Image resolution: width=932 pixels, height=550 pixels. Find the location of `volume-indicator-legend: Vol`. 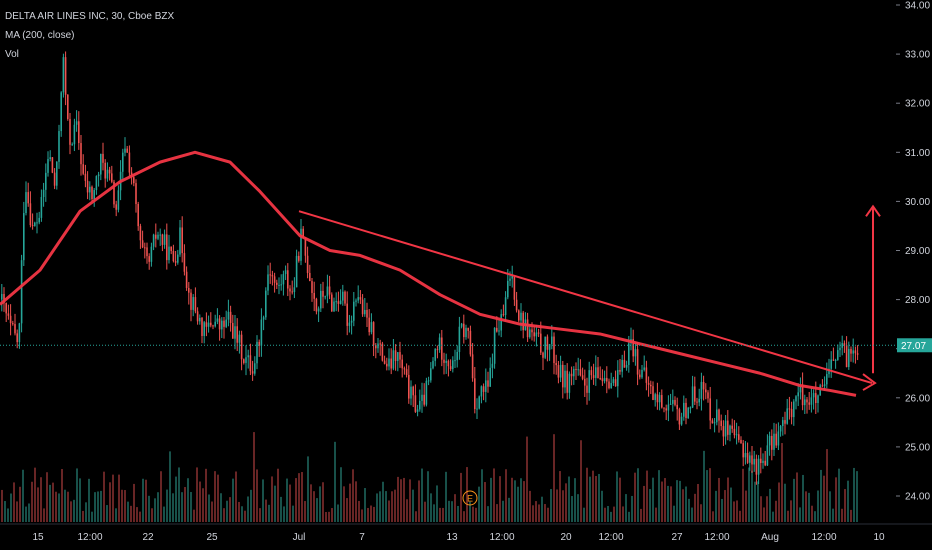

volume-indicator-legend: Vol is located at coordinates (12, 54).